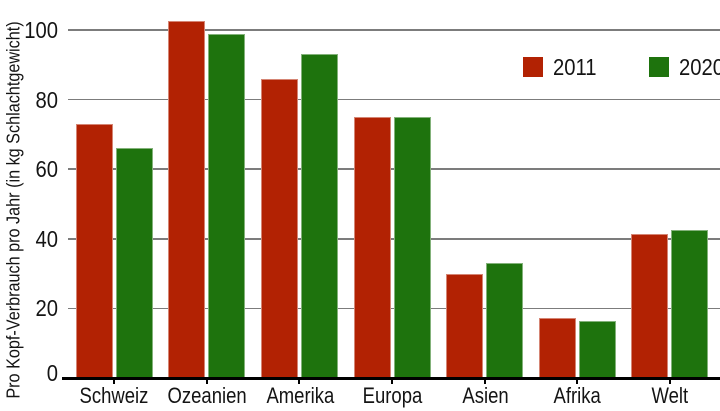 This screenshot has width=720, height=411. I want to click on x-label-text: Europa, so click(393, 395).